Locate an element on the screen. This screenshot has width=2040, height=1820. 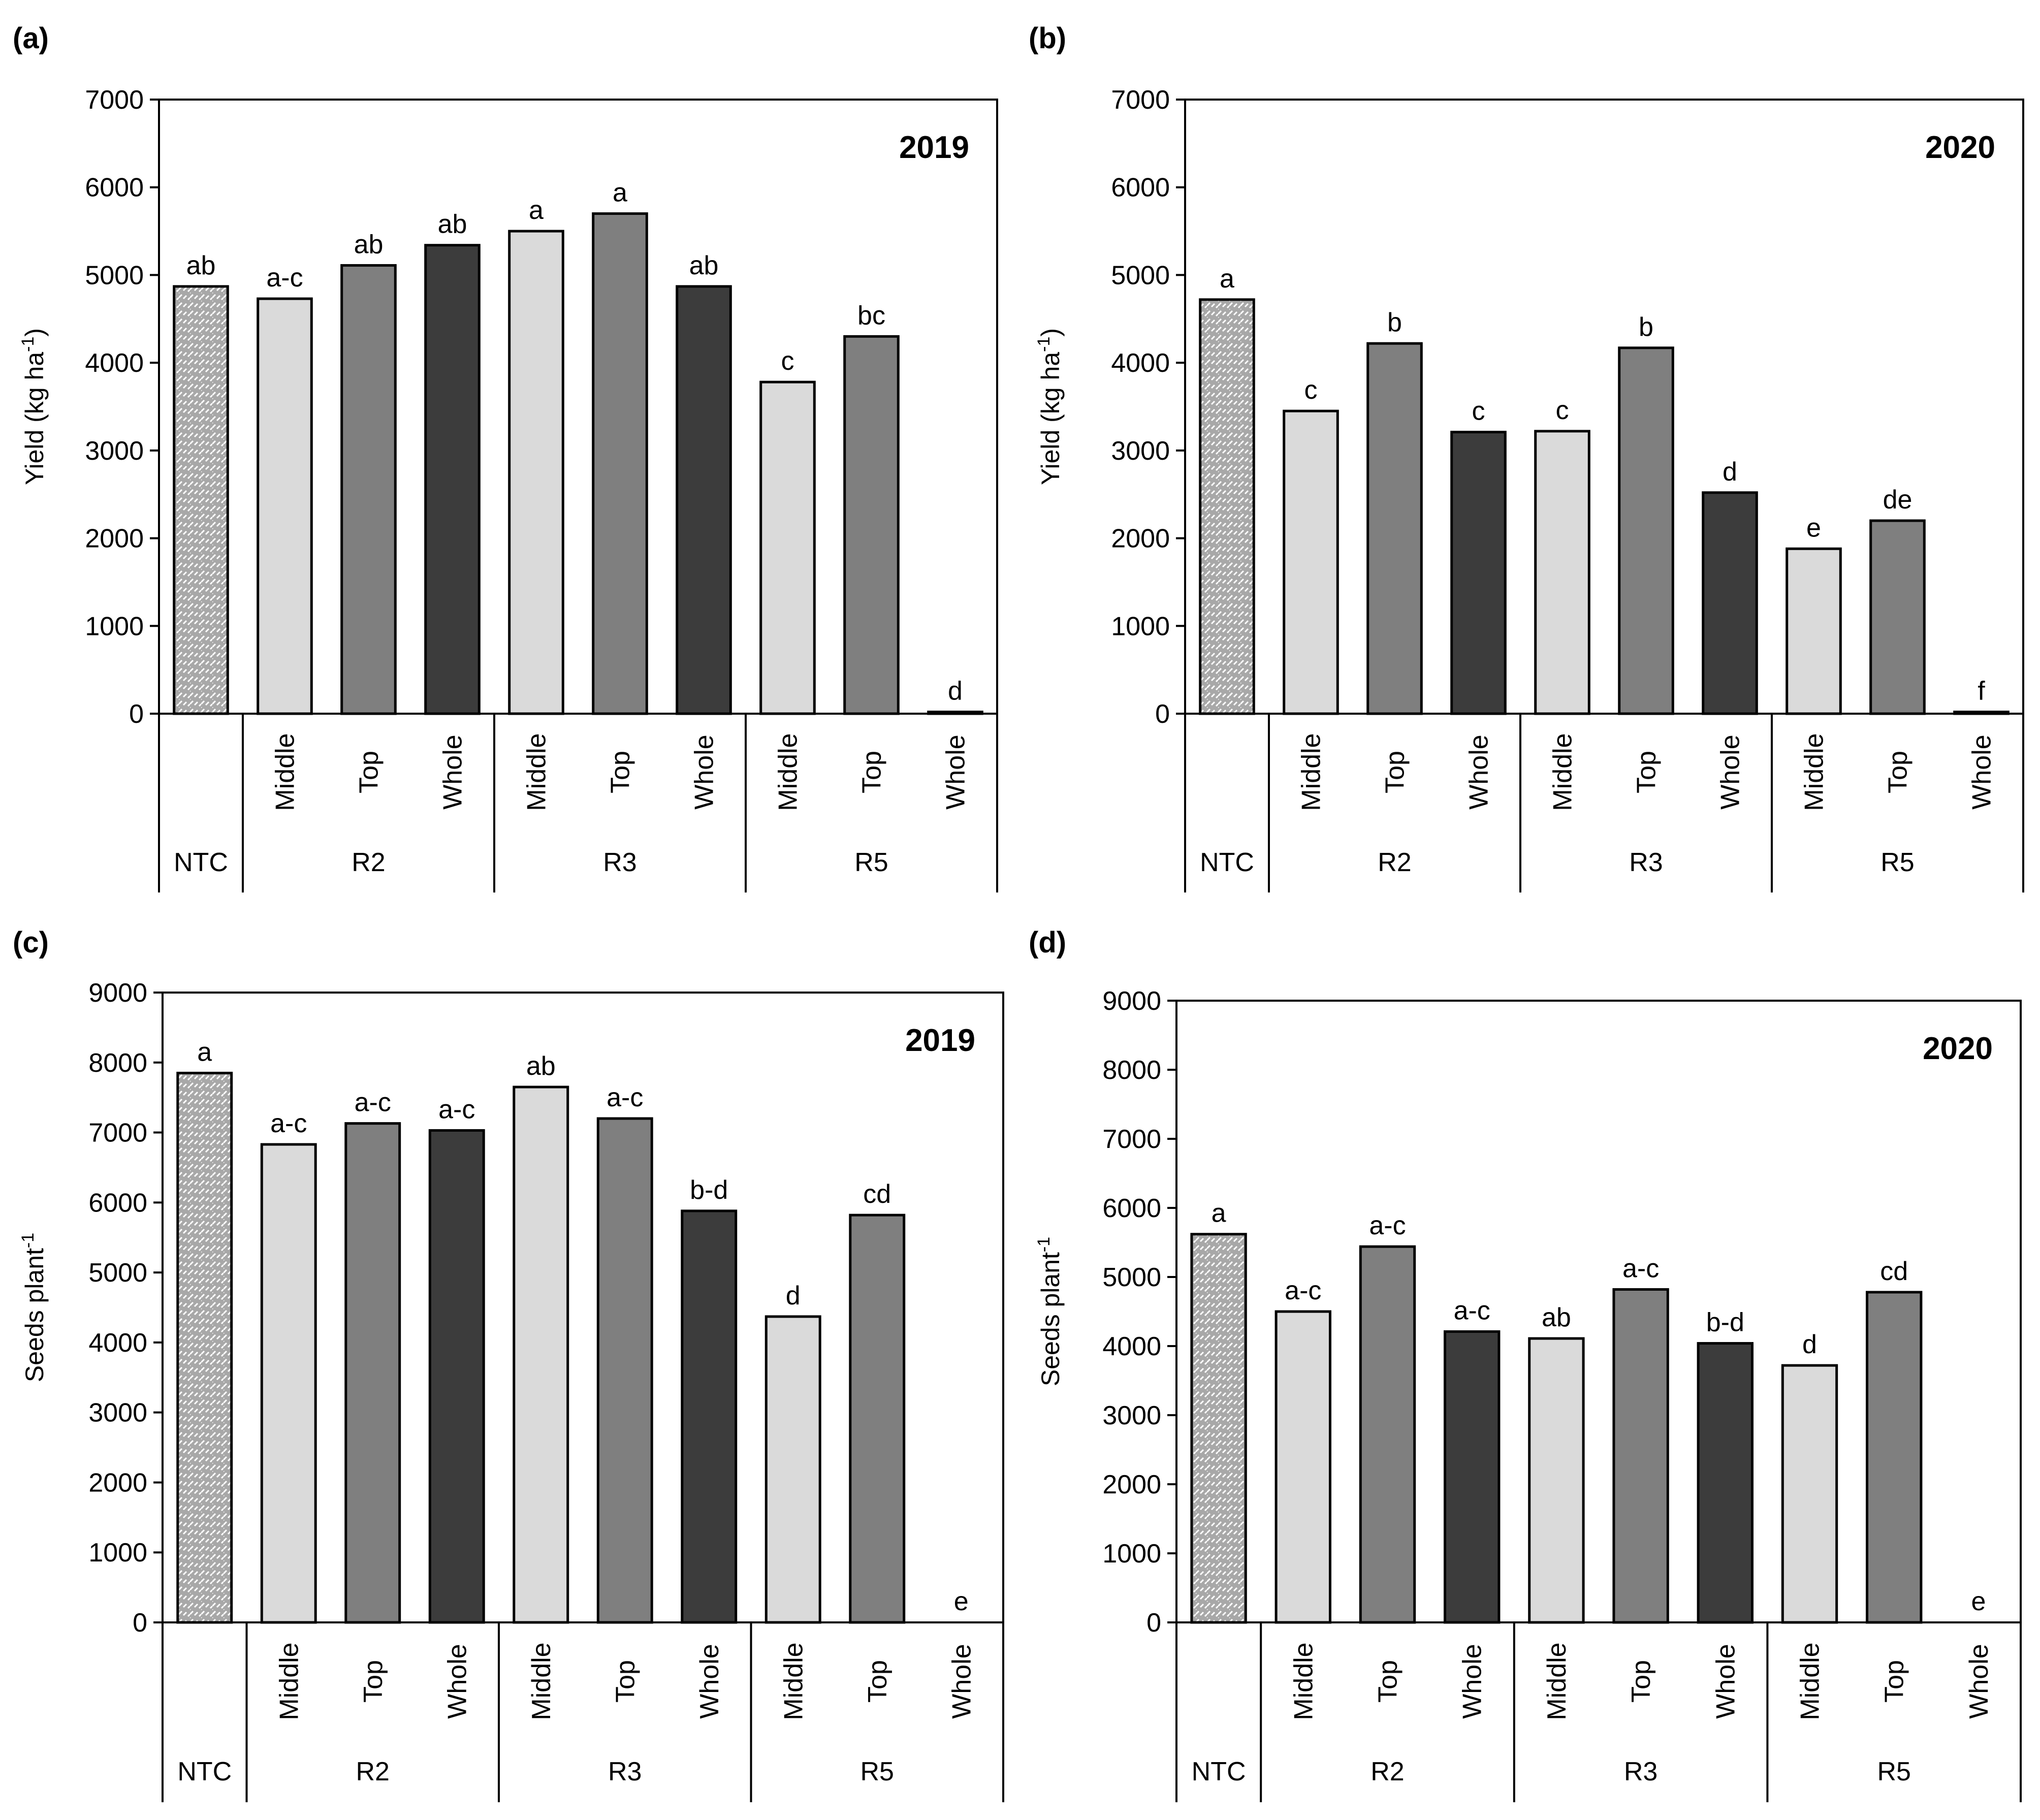
y-tick-label: 3000 is located at coordinates (1131, 1415).